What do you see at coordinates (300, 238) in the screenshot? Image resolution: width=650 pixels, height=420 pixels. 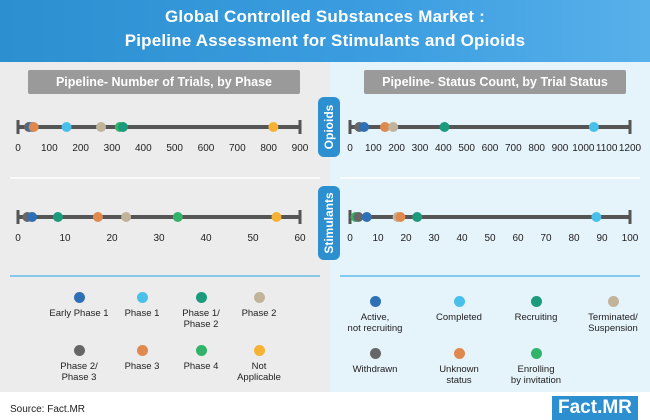 I see `chart-1-tick-label-60: 60` at bounding box center [300, 238].